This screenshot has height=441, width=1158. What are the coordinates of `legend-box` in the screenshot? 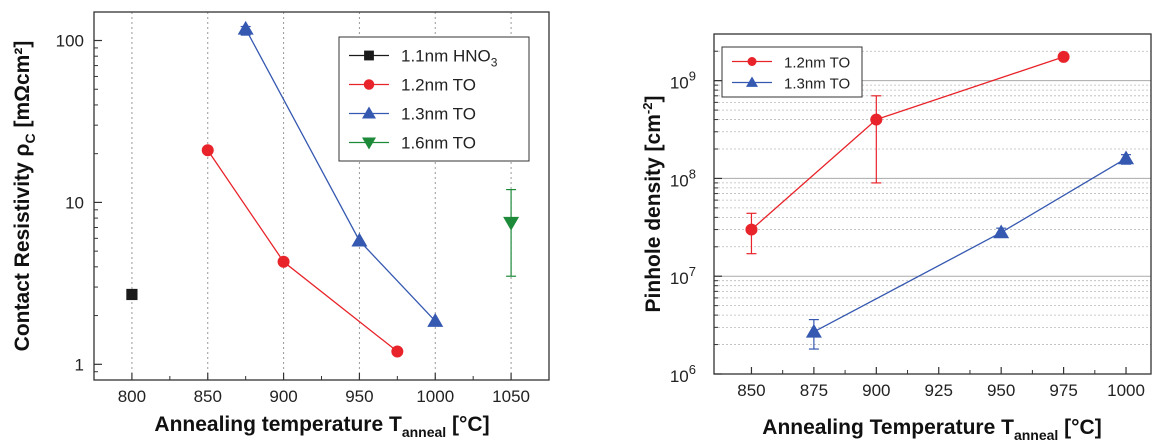 It's located at (792, 72).